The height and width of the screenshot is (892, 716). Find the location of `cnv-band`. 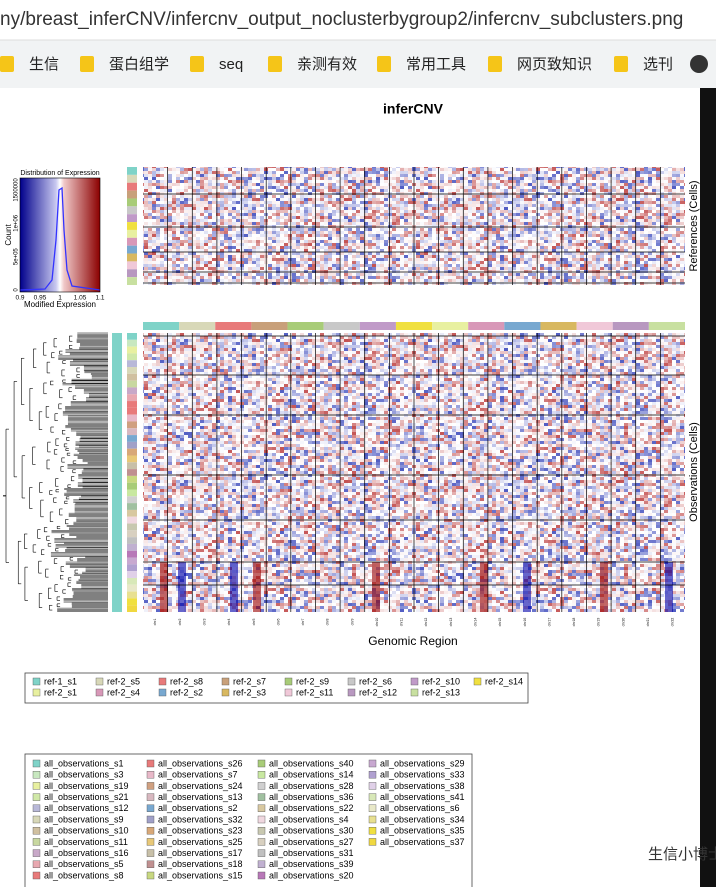

cnv-band is located at coordinates (234, 587).